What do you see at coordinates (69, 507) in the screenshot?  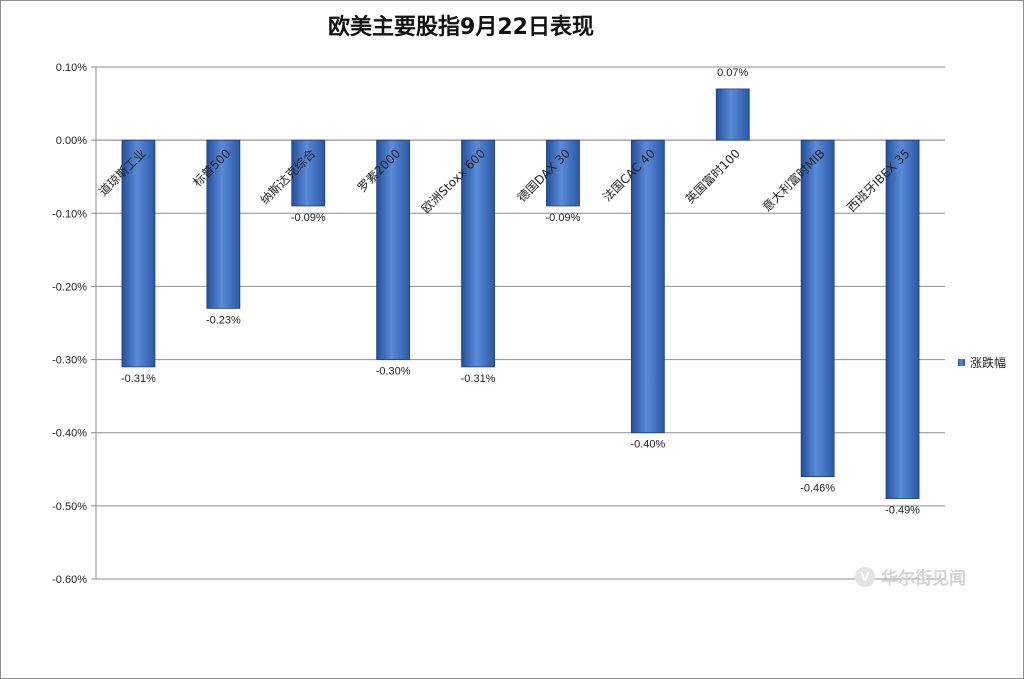 I see `y-tick-label: -0.50%` at bounding box center [69, 507].